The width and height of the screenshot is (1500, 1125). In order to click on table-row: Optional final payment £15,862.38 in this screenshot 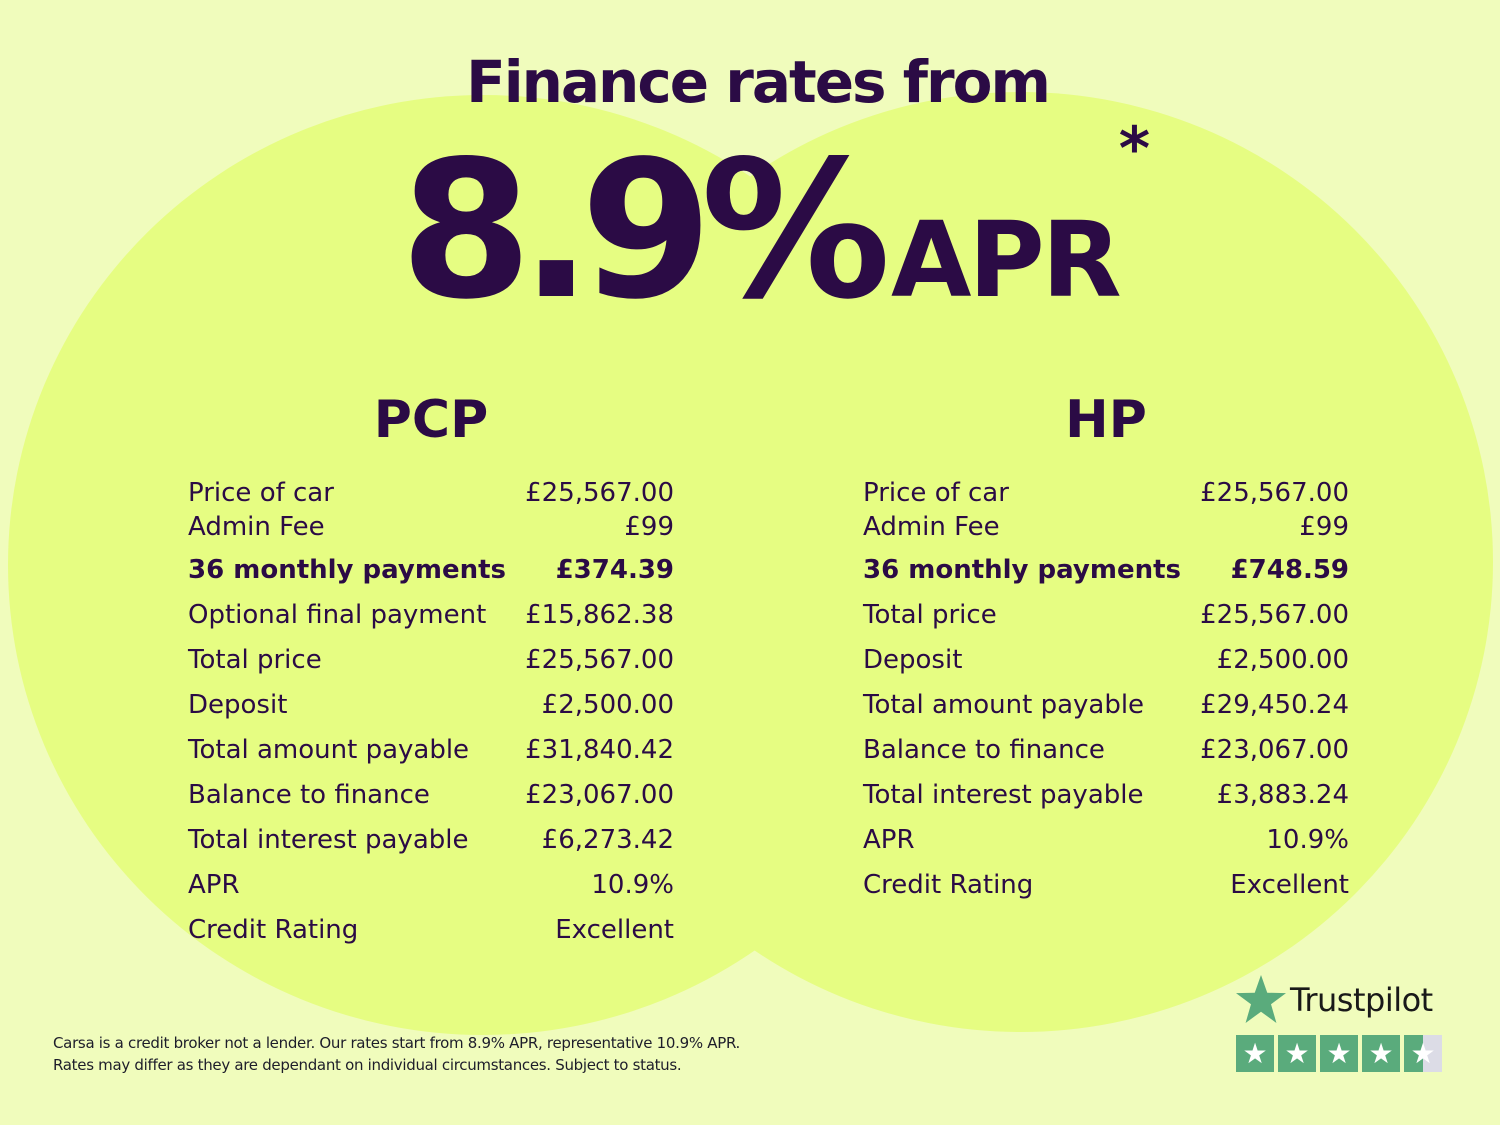, I will do `click(431, 615)`.